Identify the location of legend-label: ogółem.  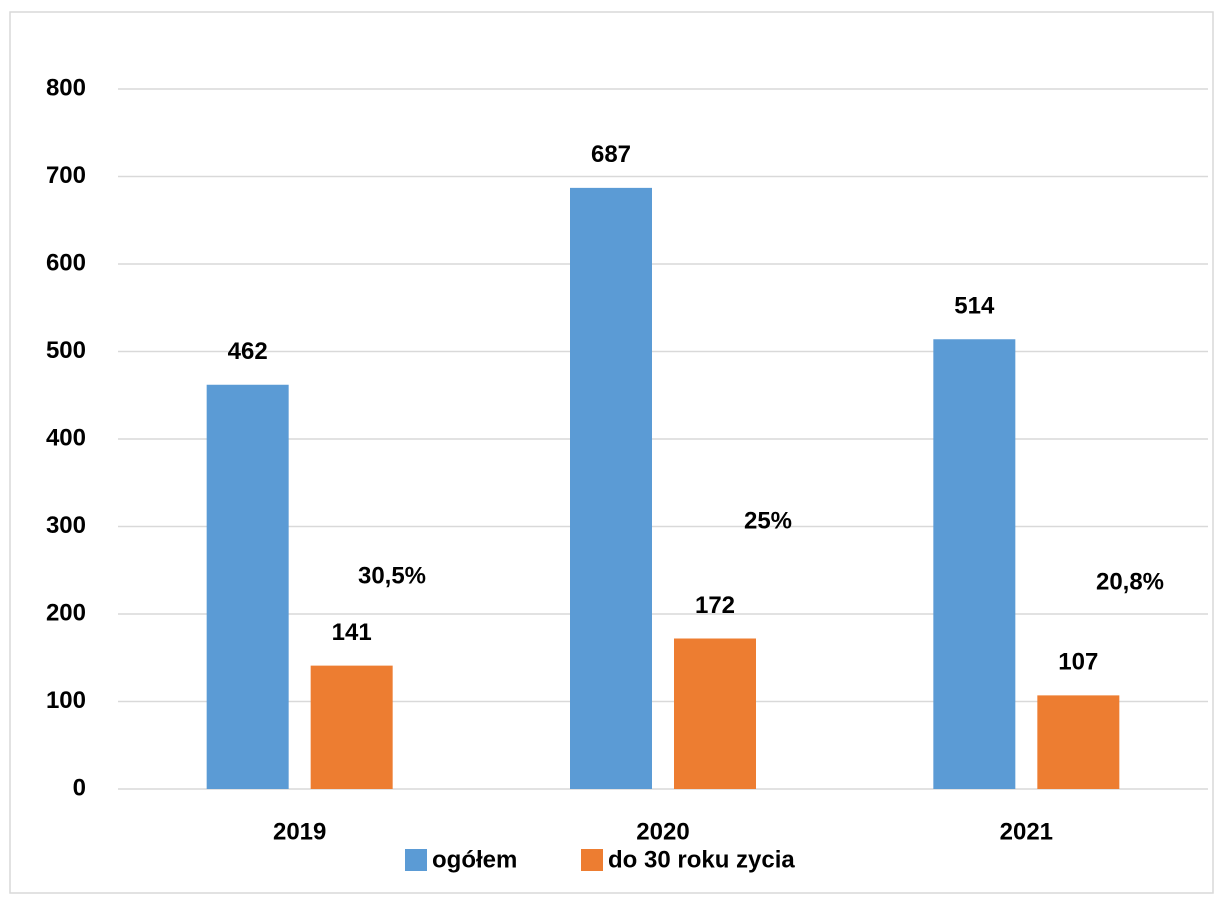
(474, 859).